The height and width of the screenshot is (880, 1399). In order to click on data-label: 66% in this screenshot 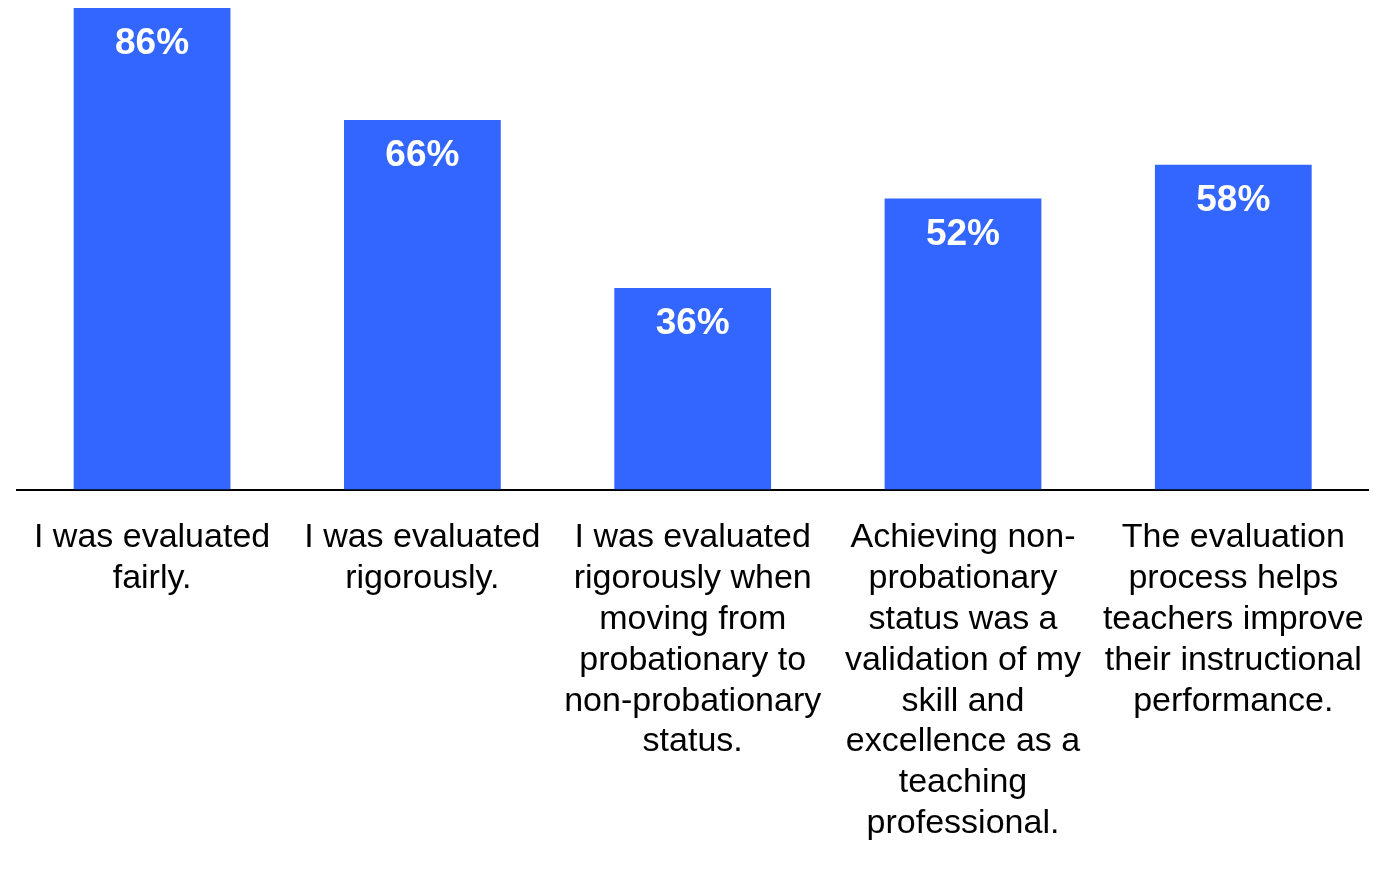, I will do `click(422, 154)`.